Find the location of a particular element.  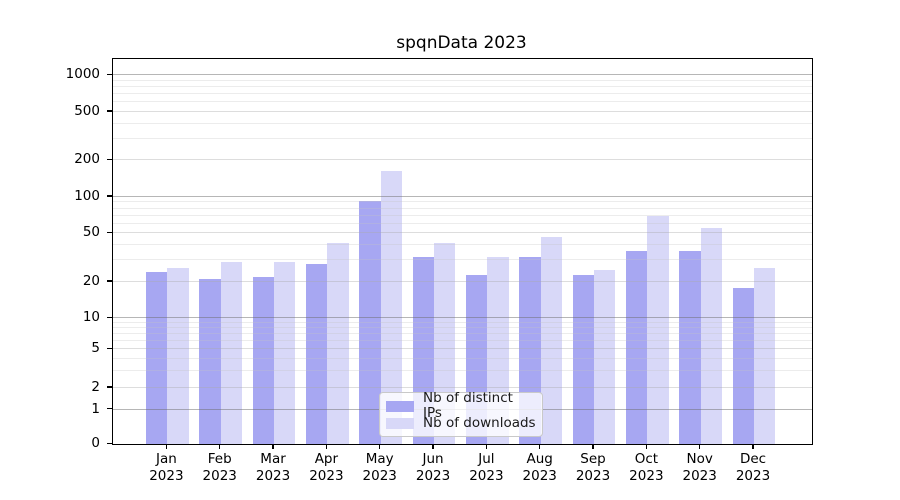

x-tick-label-jan: Jan 2023 is located at coordinates (166, 467).